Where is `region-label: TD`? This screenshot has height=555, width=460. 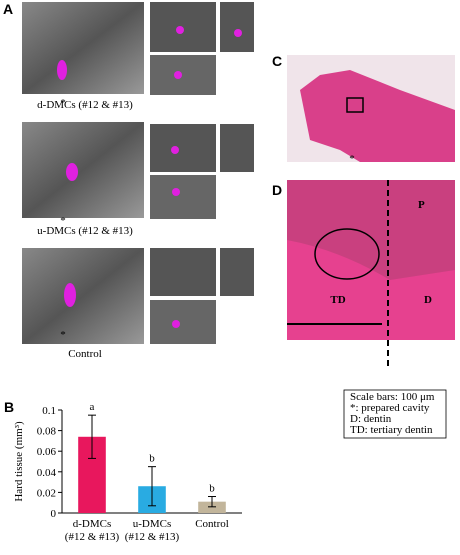
region-label: TD is located at coordinates (337, 300).